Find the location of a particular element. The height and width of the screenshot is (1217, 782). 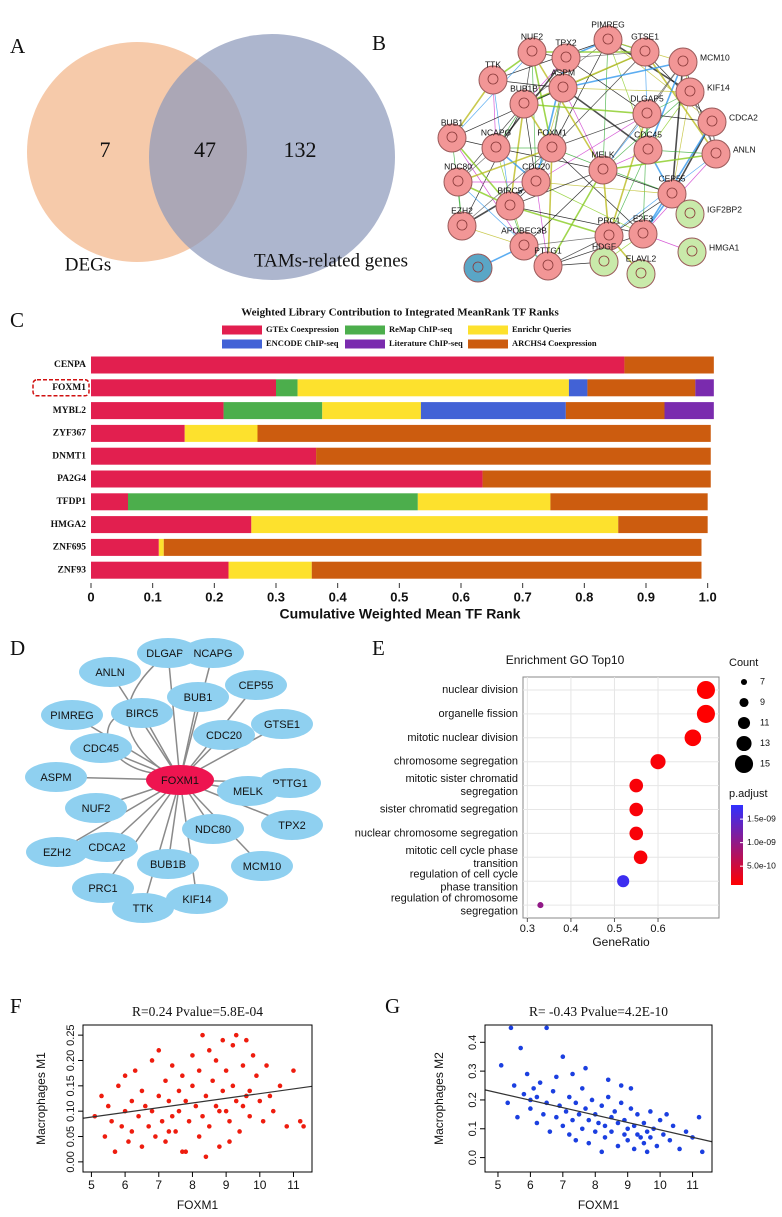

x-tick-label: 0.2 is located at coordinates (214, 596).